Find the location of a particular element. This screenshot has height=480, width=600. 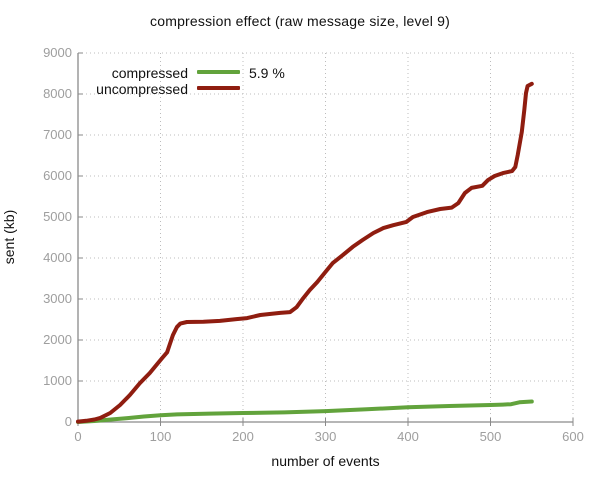

legend-line-sample-compressed is located at coordinates (218, 72).